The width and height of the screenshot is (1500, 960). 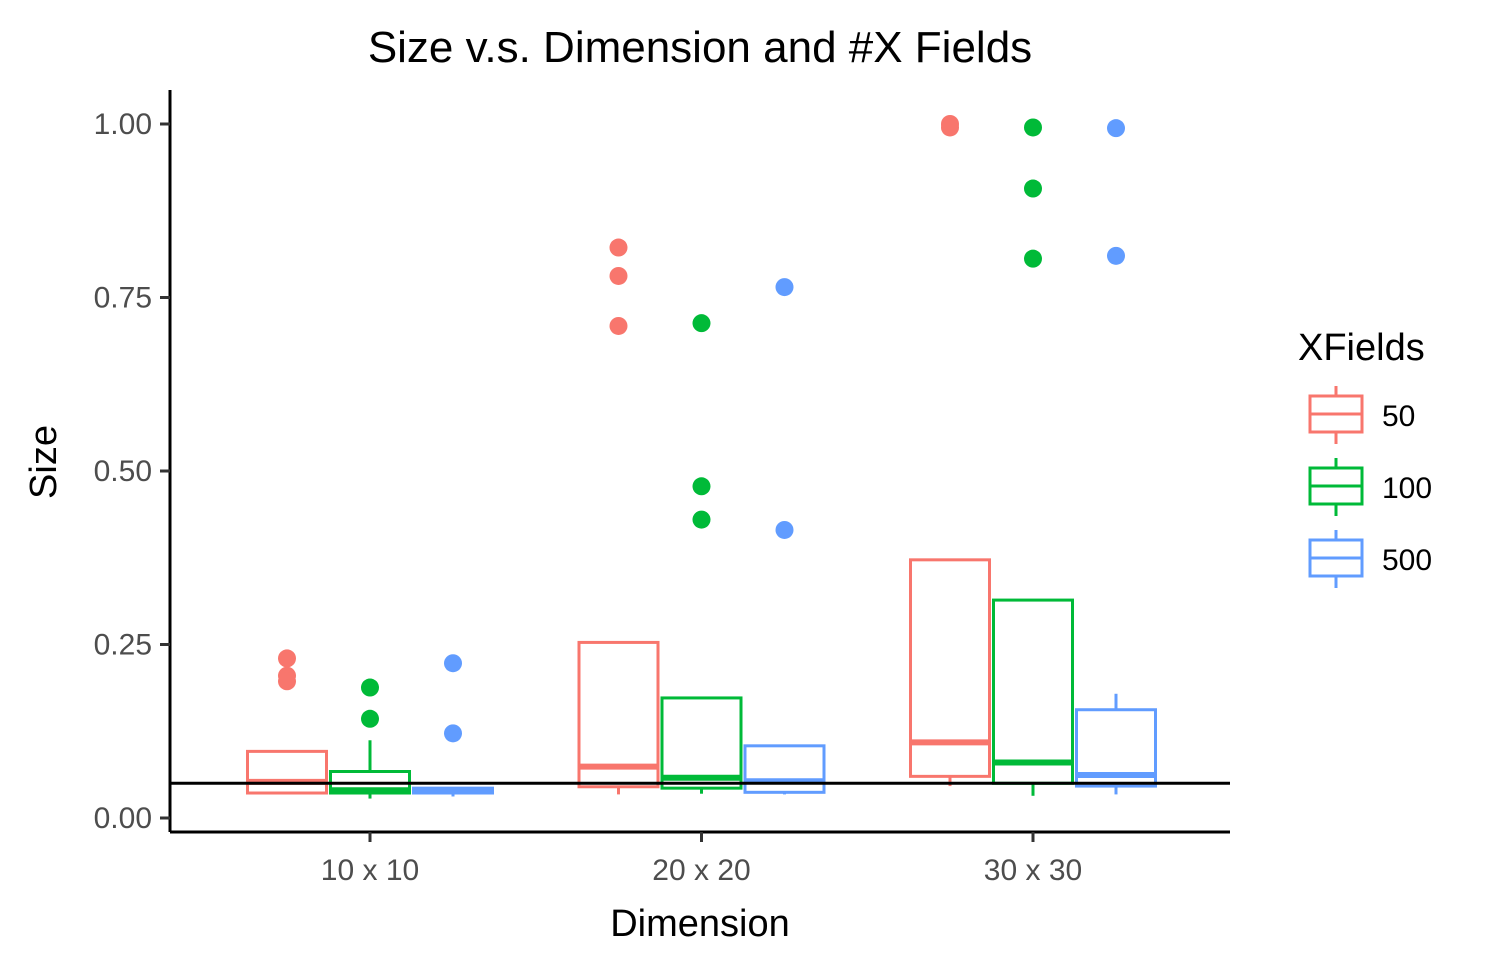 I want to click on legend: XFields 50 100 500, so click(x=1365, y=457).